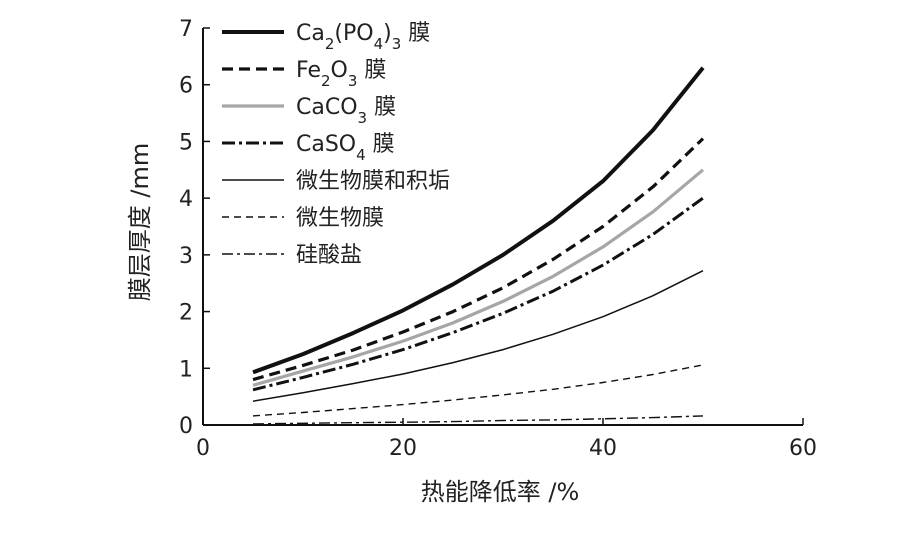  What do you see at coordinates (186, 142) in the screenshot?
I see `y-tick-label: 5` at bounding box center [186, 142].